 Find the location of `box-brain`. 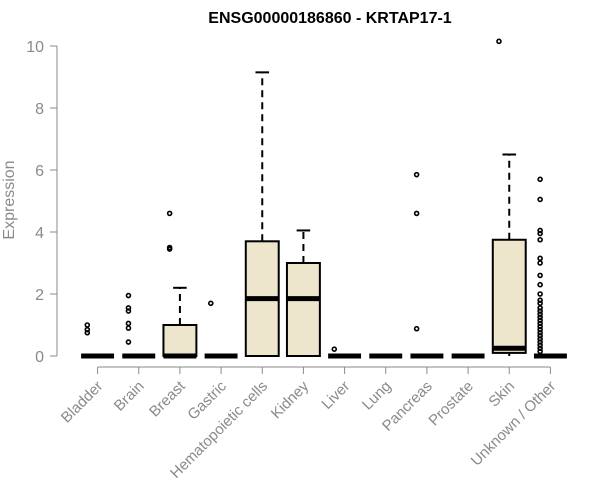

box-brain is located at coordinates (139, 325).